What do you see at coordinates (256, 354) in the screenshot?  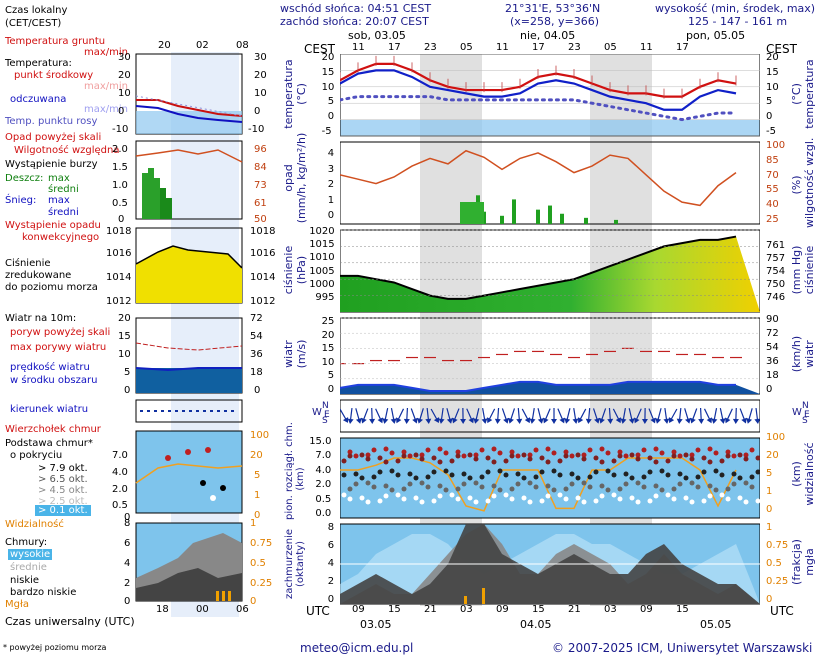 I see `mini-wind-tick-r: 36` at bounding box center [256, 354].